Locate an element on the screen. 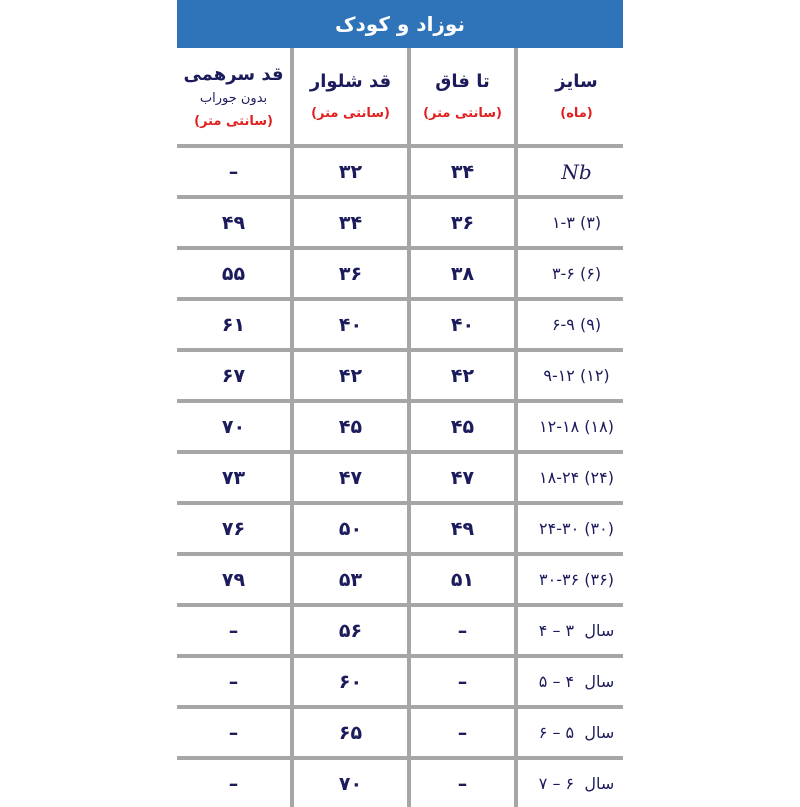 Image resolution: width=800 pixels, height=807 pixels. cell-pants: ۳۶ is located at coordinates (350, 273).